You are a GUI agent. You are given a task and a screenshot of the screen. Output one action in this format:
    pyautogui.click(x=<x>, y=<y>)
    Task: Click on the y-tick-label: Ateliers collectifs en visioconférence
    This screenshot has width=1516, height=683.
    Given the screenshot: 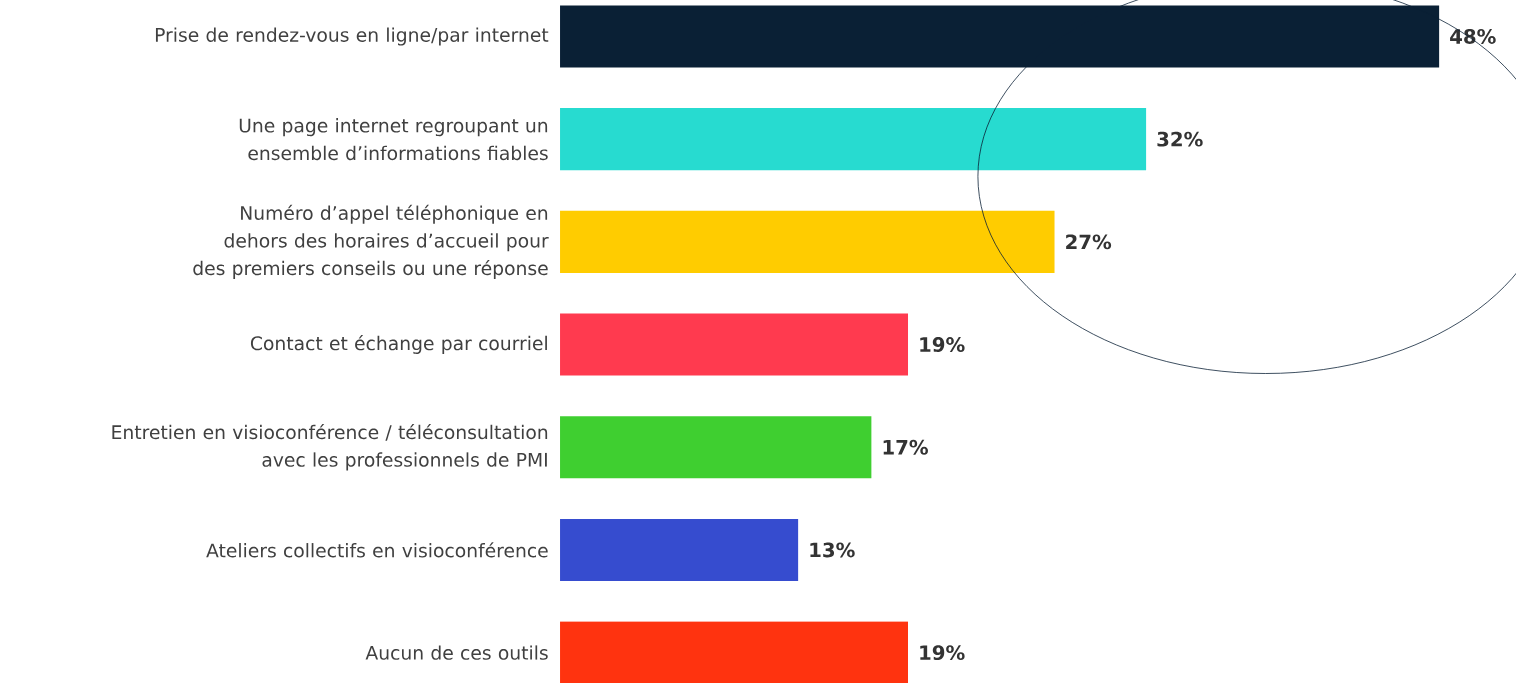 What is the action you would take?
    pyautogui.click(x=377, y=550)
    